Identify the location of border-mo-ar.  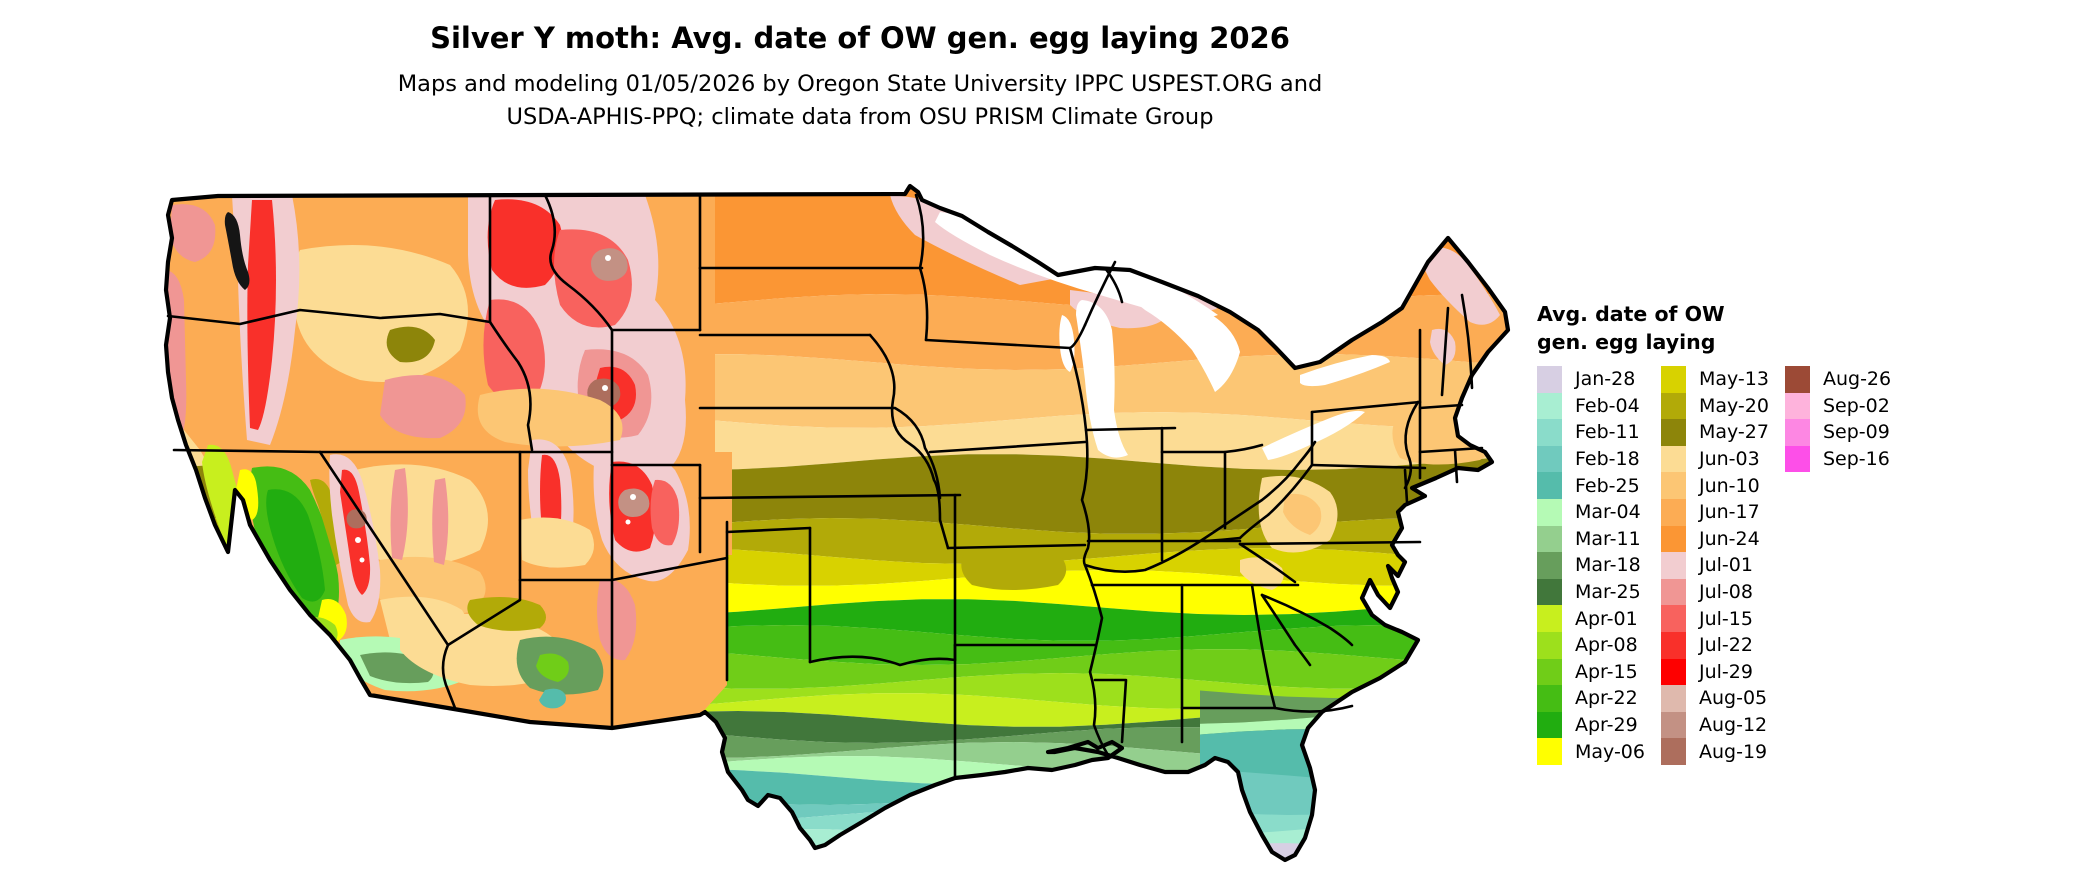
(1016, 546).